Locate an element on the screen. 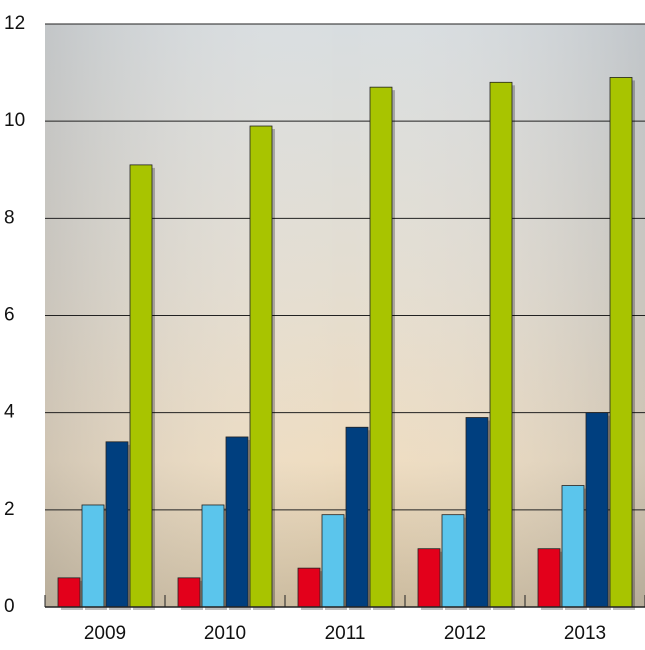 This screenshot has height=650, width=645. y-tick-label: 6 is located at coordinates (9, 315).